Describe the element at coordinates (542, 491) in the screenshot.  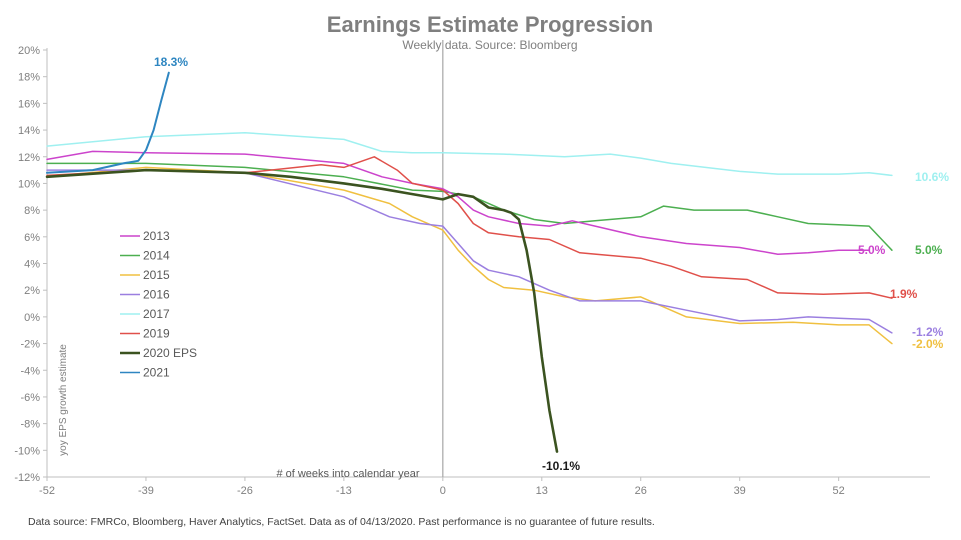
I see `x-tick-label: 13` at that location.